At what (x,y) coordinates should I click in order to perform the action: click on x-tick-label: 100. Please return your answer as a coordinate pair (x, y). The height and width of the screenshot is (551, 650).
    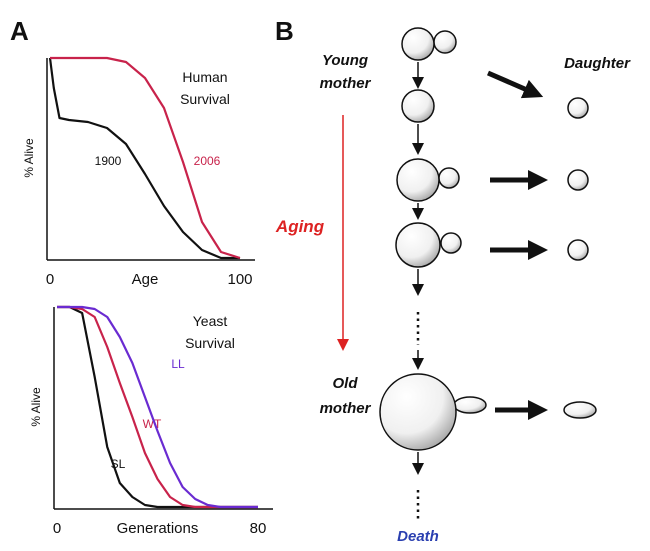
    Looking at the image, I should click on (239, 279).